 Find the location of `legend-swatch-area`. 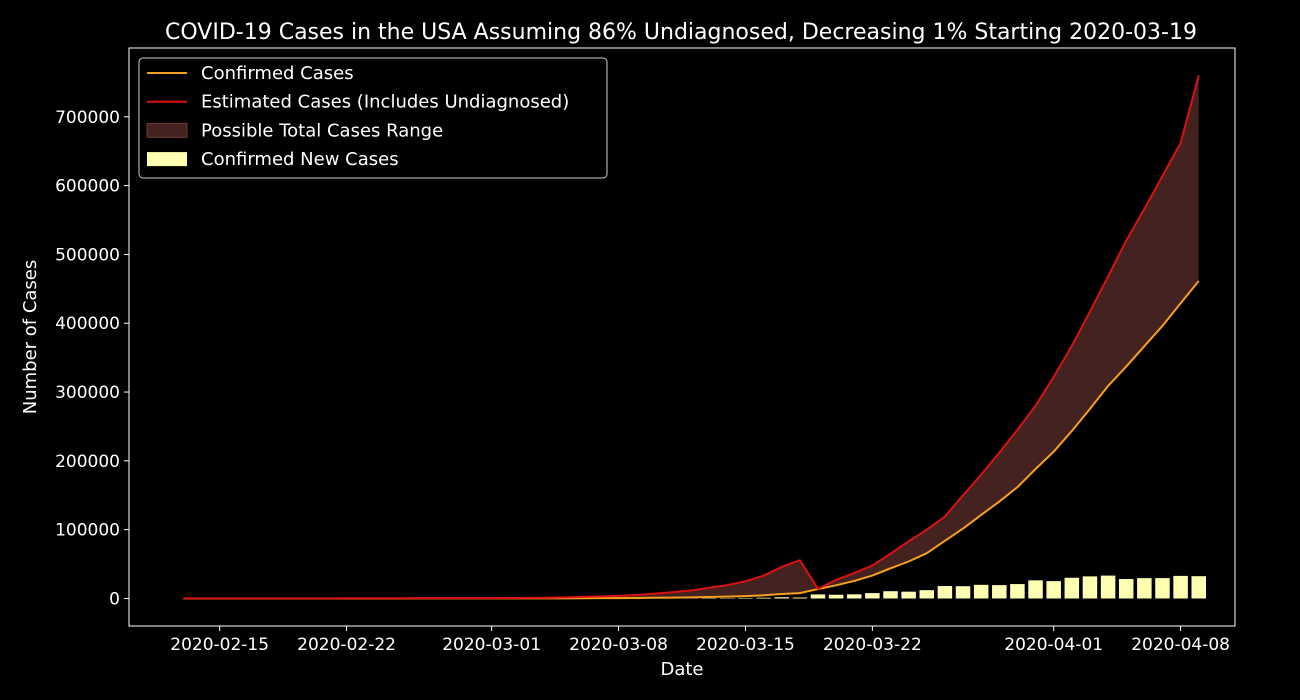

legend-swatch-area is located at coordinates (167, 130).